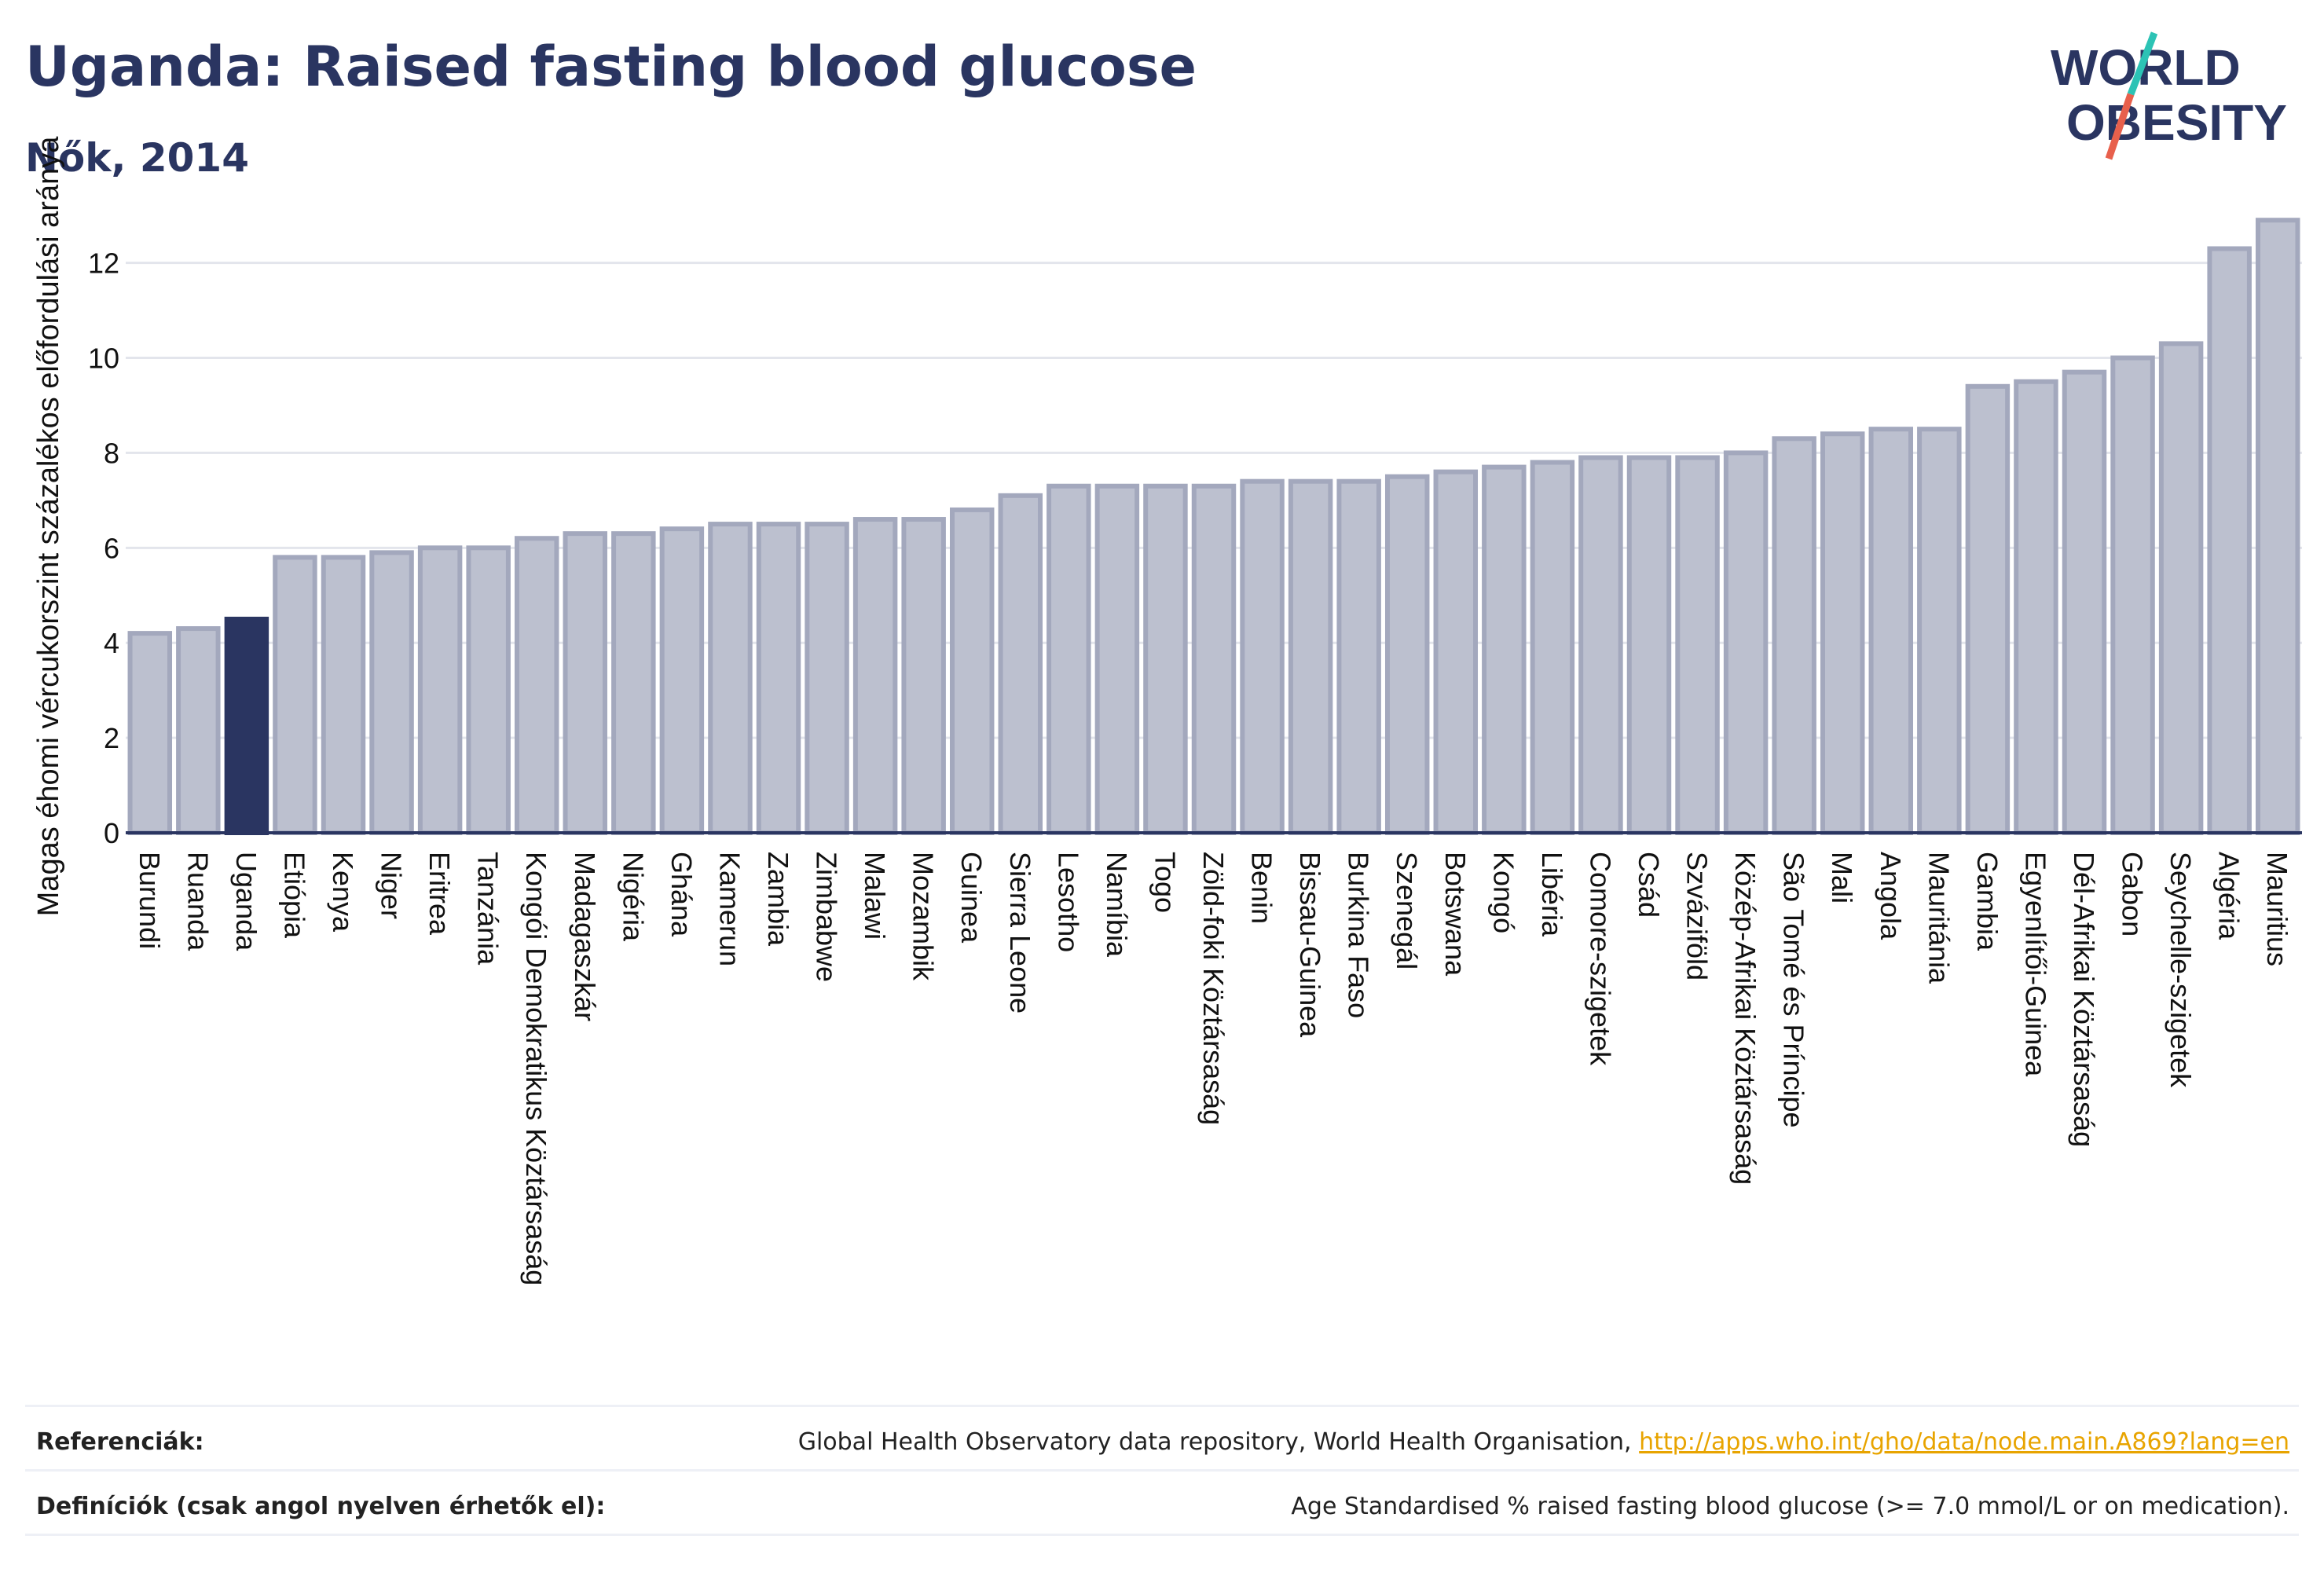 The height and width of the screenshot is (1576, 2324). Describe the element at coordinates (1842, 877) in the screenshot. I see `x-tick-label: Mali` at that location.